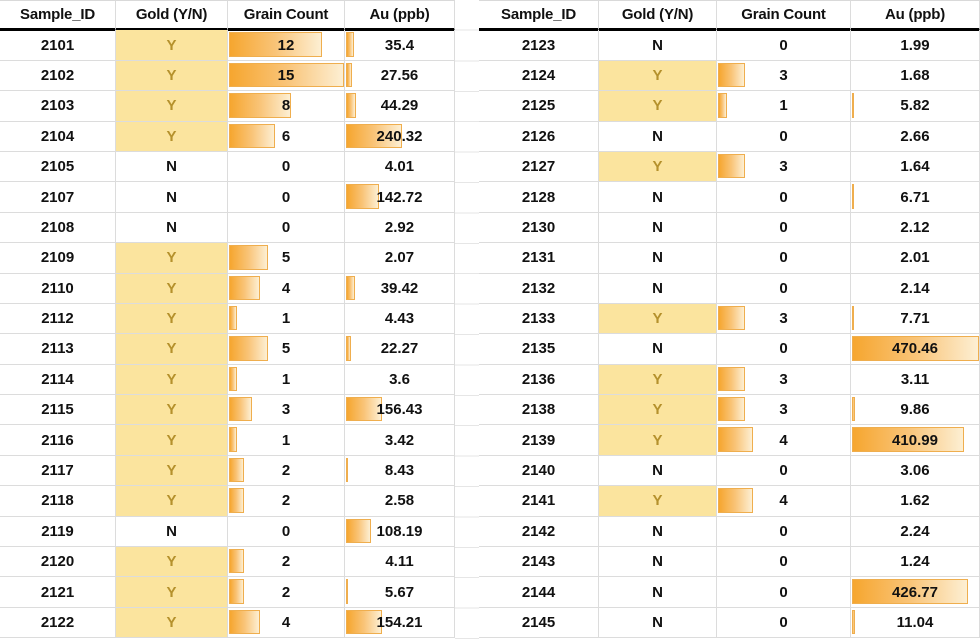  What do you see at coordinates (58, 532) in the screenshot?
I see `sample-id-cell: 2119` at bounding box center [58, 532].